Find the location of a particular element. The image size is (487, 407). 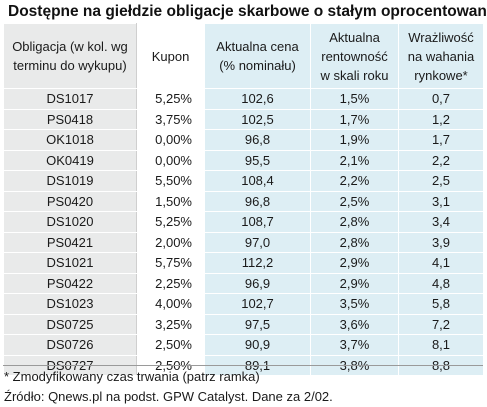

table-row: OK0419 0,00% 95,5 2,1% 2,2 is located at coordinates (243, 160).